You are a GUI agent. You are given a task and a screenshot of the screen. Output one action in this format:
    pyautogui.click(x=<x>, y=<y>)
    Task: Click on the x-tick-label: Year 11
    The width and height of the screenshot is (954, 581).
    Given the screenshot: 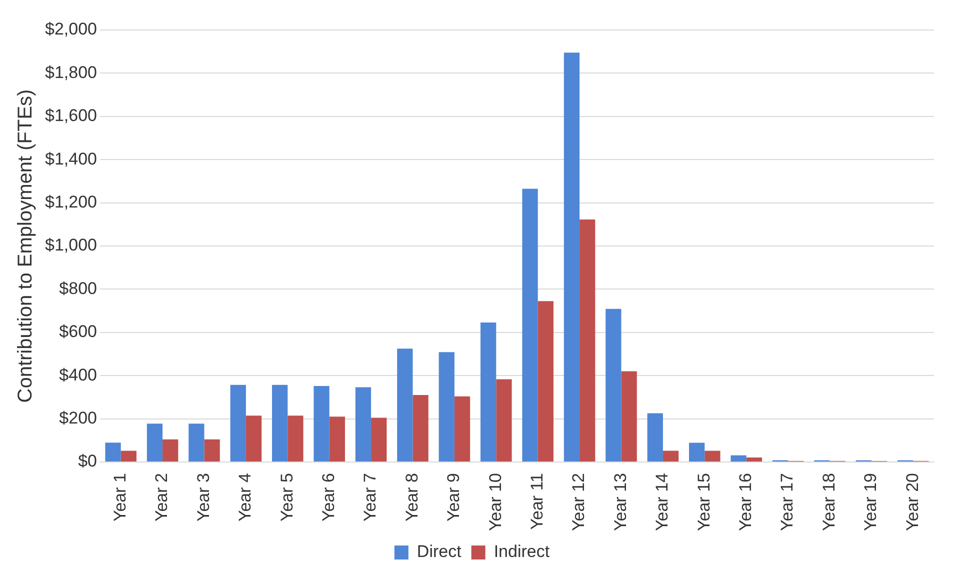 What is the action you would take?
    pyautogui.click(x=537, y=501)
    